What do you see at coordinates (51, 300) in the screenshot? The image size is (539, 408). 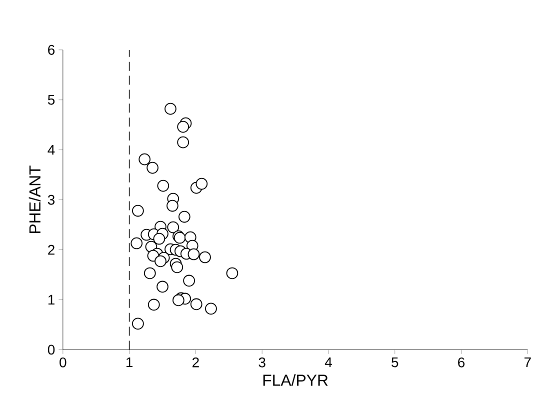 I see `y-tick-label: 1` at bounding box center [51, 300].